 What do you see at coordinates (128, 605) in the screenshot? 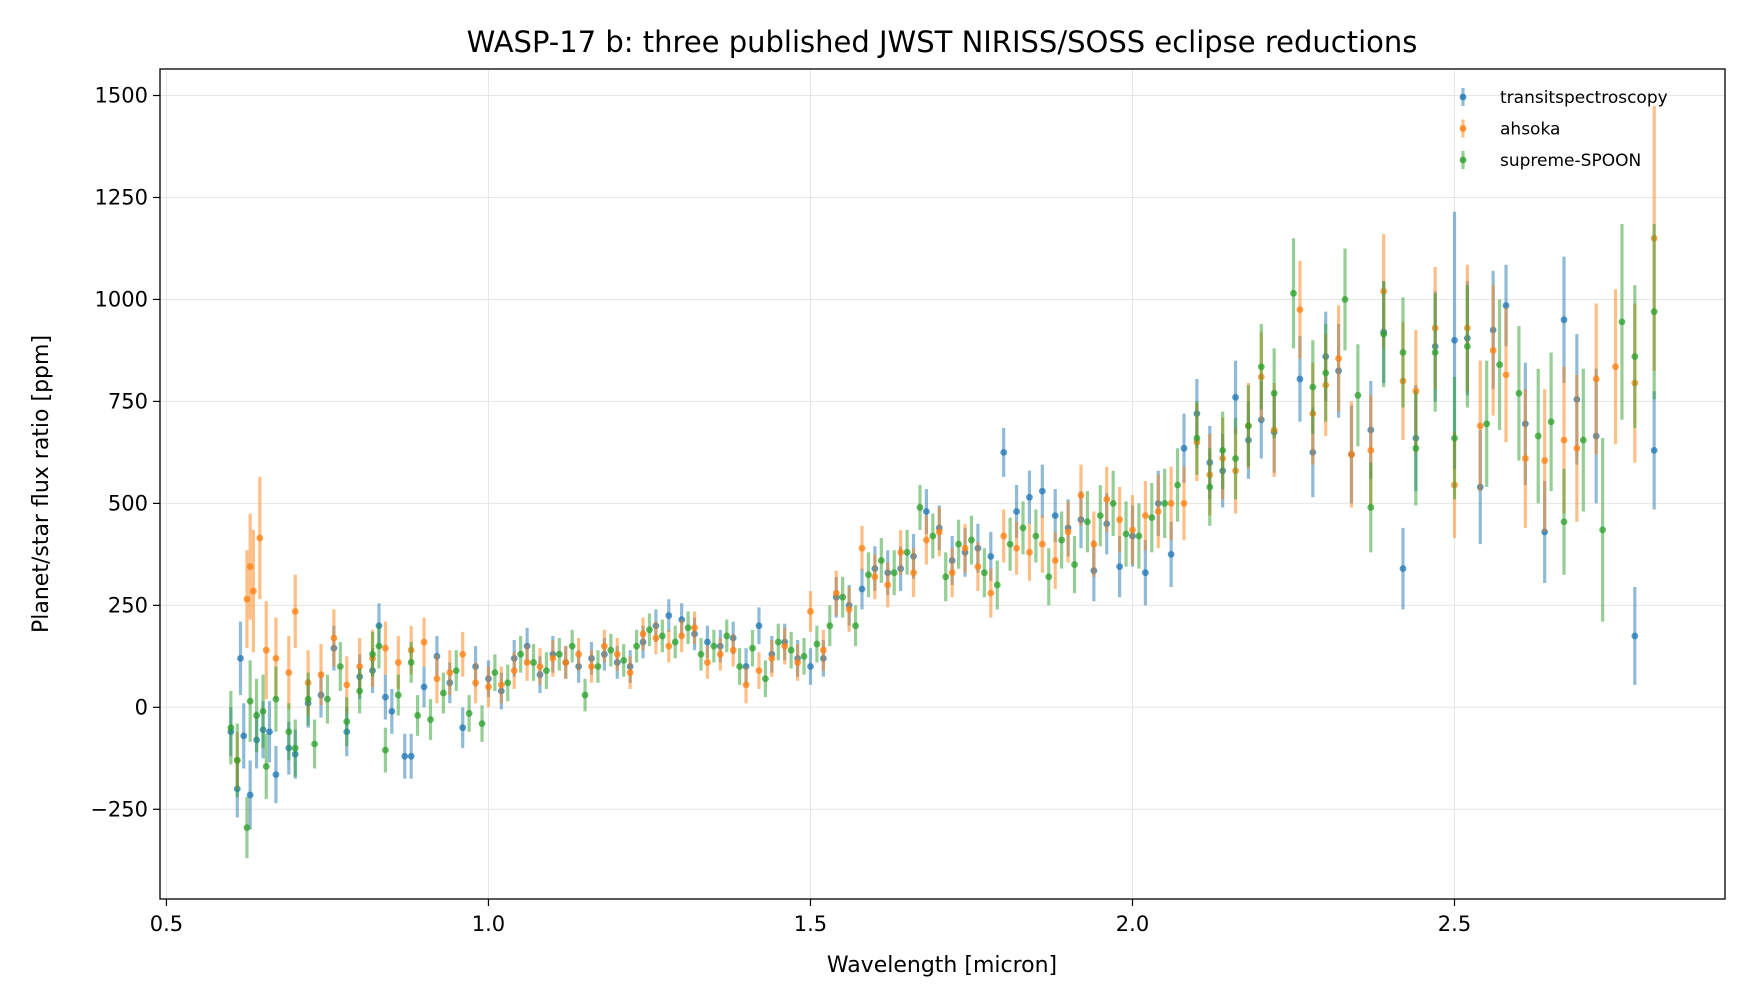
I see `y-tick-label: 250` at bounding box center [128, 605].